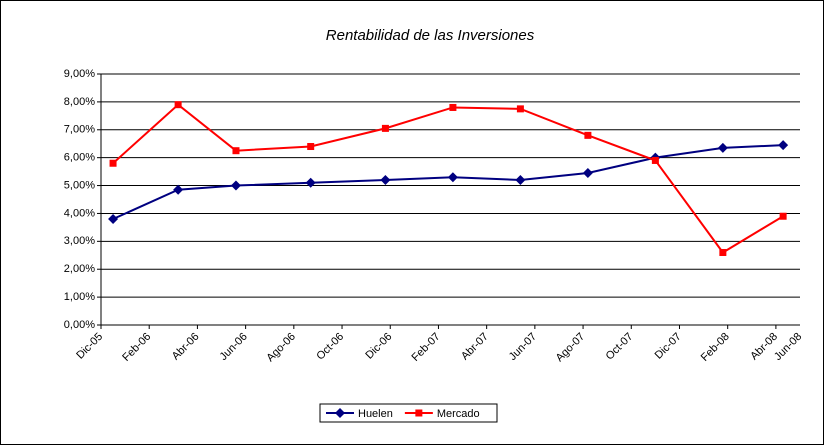 The height and width of the screenshot is (446, 825). I want to click on legend-label: Mercado, so click(458, 414).